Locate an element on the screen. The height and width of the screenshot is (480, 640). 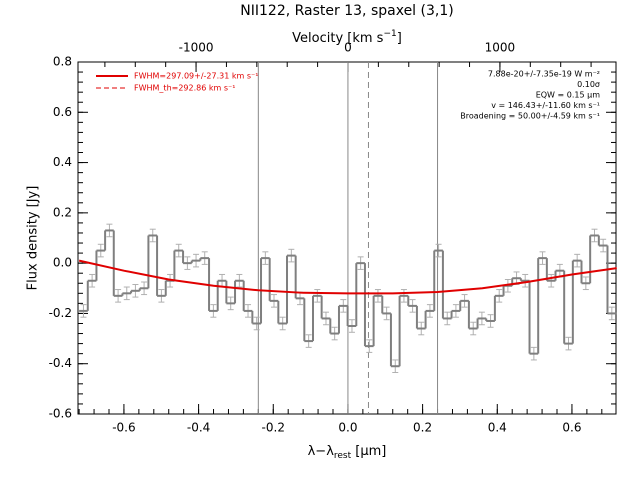
x-tick-label: 0.2 is located at coordinates (422, 428).